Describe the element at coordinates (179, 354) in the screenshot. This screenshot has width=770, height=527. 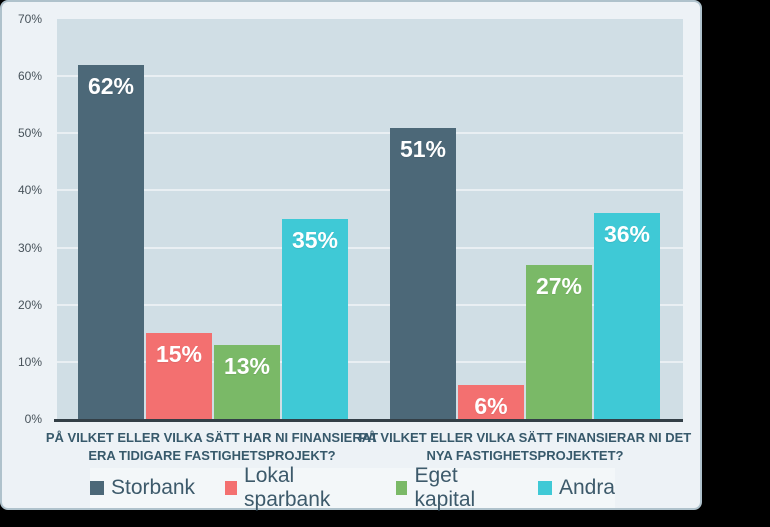
I see `bar-value-label: 15%` at that location.